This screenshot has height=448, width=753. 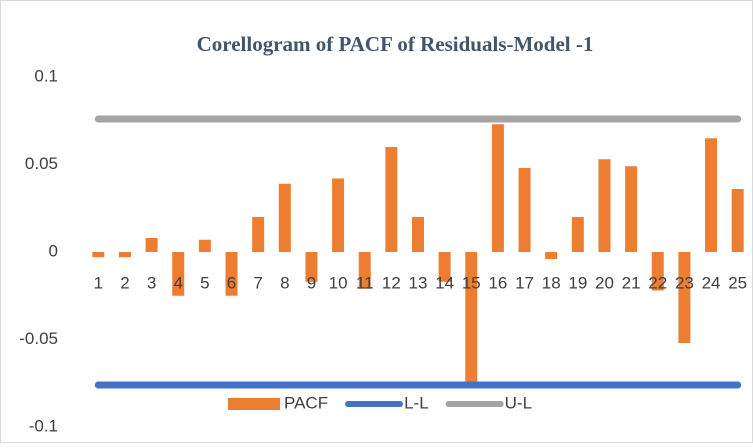 What do you see at coordinates (204, 282) in the screenshot?
I see `x-tick-label: 5` at bounding box center [204, 282].